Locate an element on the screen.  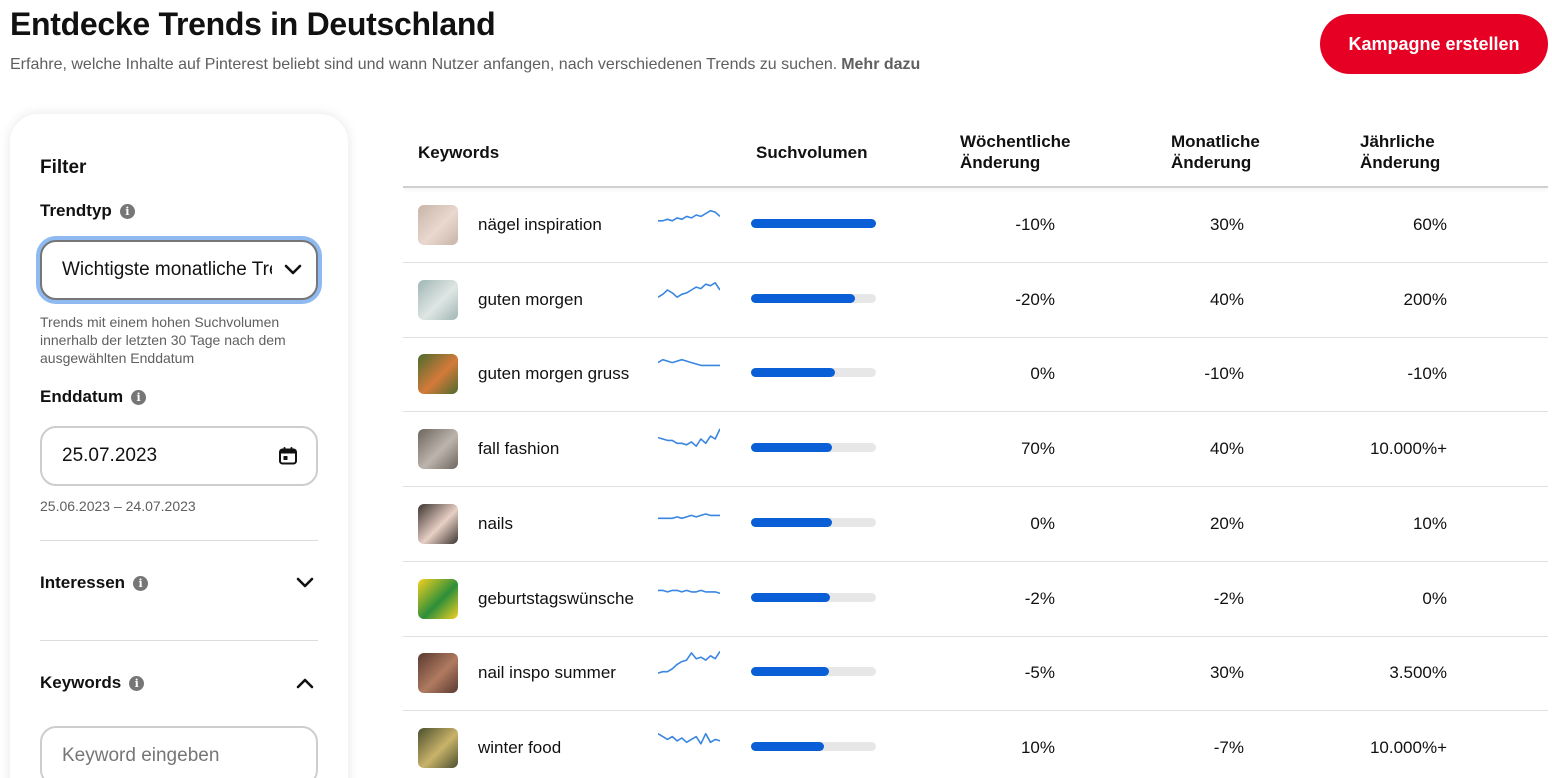
date-range-text: 25.06.2023 – 24.07.2023 is located at coordinates (118, 506).